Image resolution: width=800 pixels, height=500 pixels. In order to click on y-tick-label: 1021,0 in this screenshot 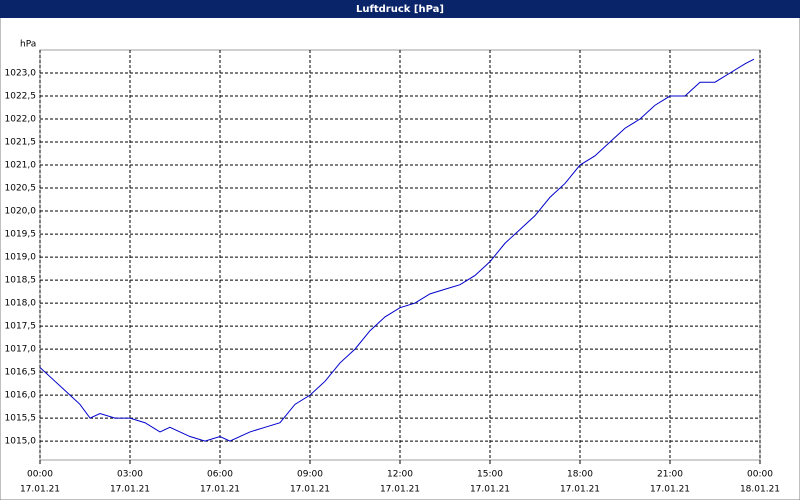, I will do `click(21, 166)`.